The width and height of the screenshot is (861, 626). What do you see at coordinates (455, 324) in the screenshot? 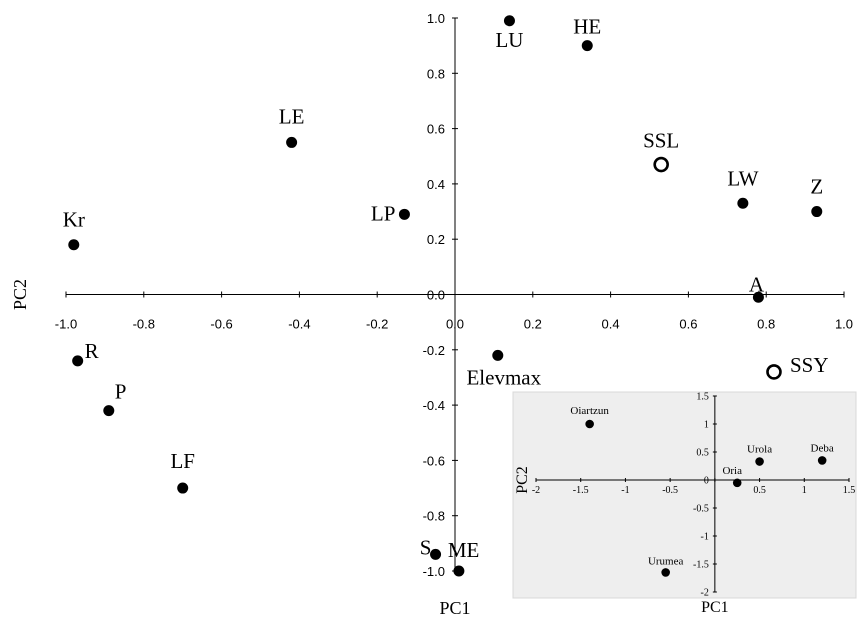
I see `x-tick-label: 0.0` at bounding box center [455, 324].